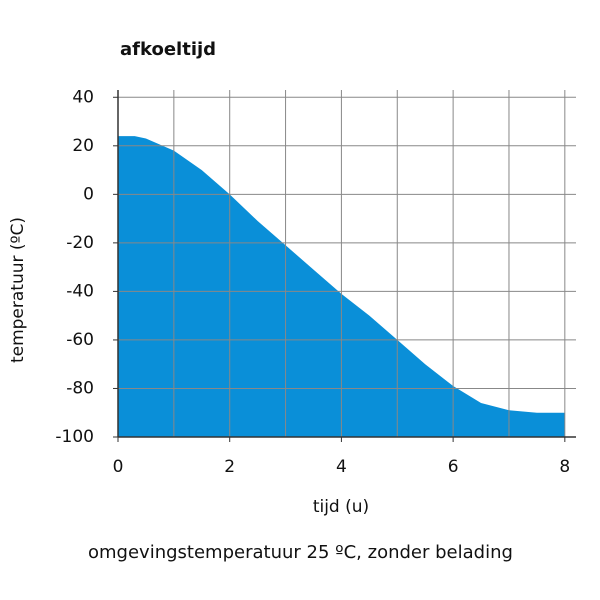 This screenshot has height=600, width=600. Describe the element at coordinates (80, 388) in the screenshot. I see `y-tick-label: -80` at that location.